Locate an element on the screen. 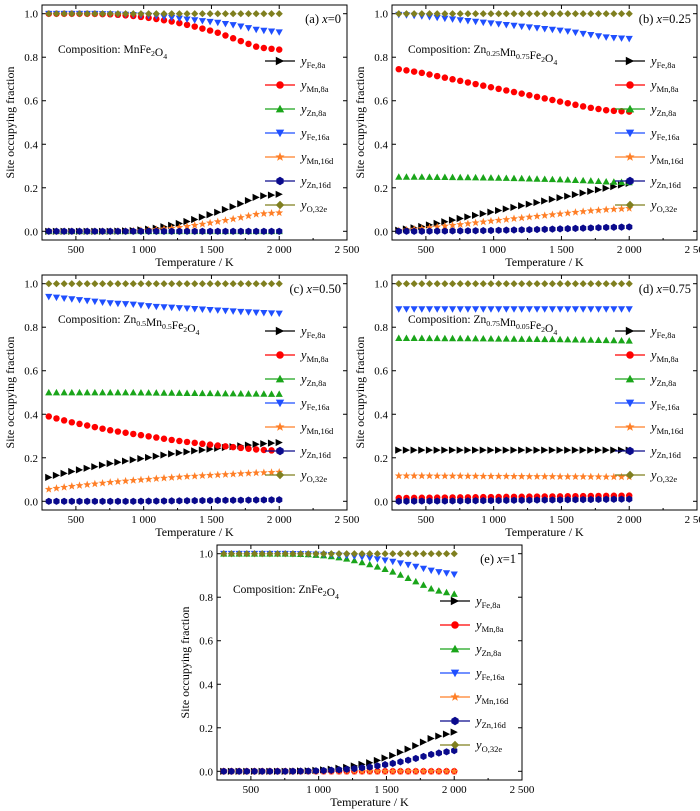 Image resolution: width=700 pixels, height=811 pixels. x-tick-label: 1 500 is located at coordinates (211, 250).